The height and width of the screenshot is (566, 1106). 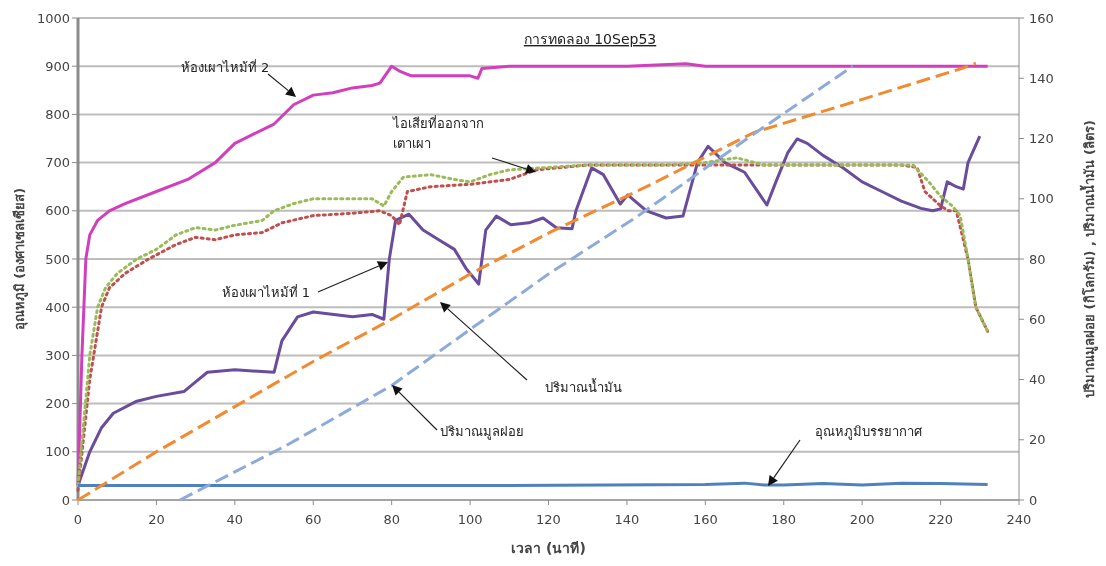 I want to click on x-tick-label: 100, so click(x=470, y=519).